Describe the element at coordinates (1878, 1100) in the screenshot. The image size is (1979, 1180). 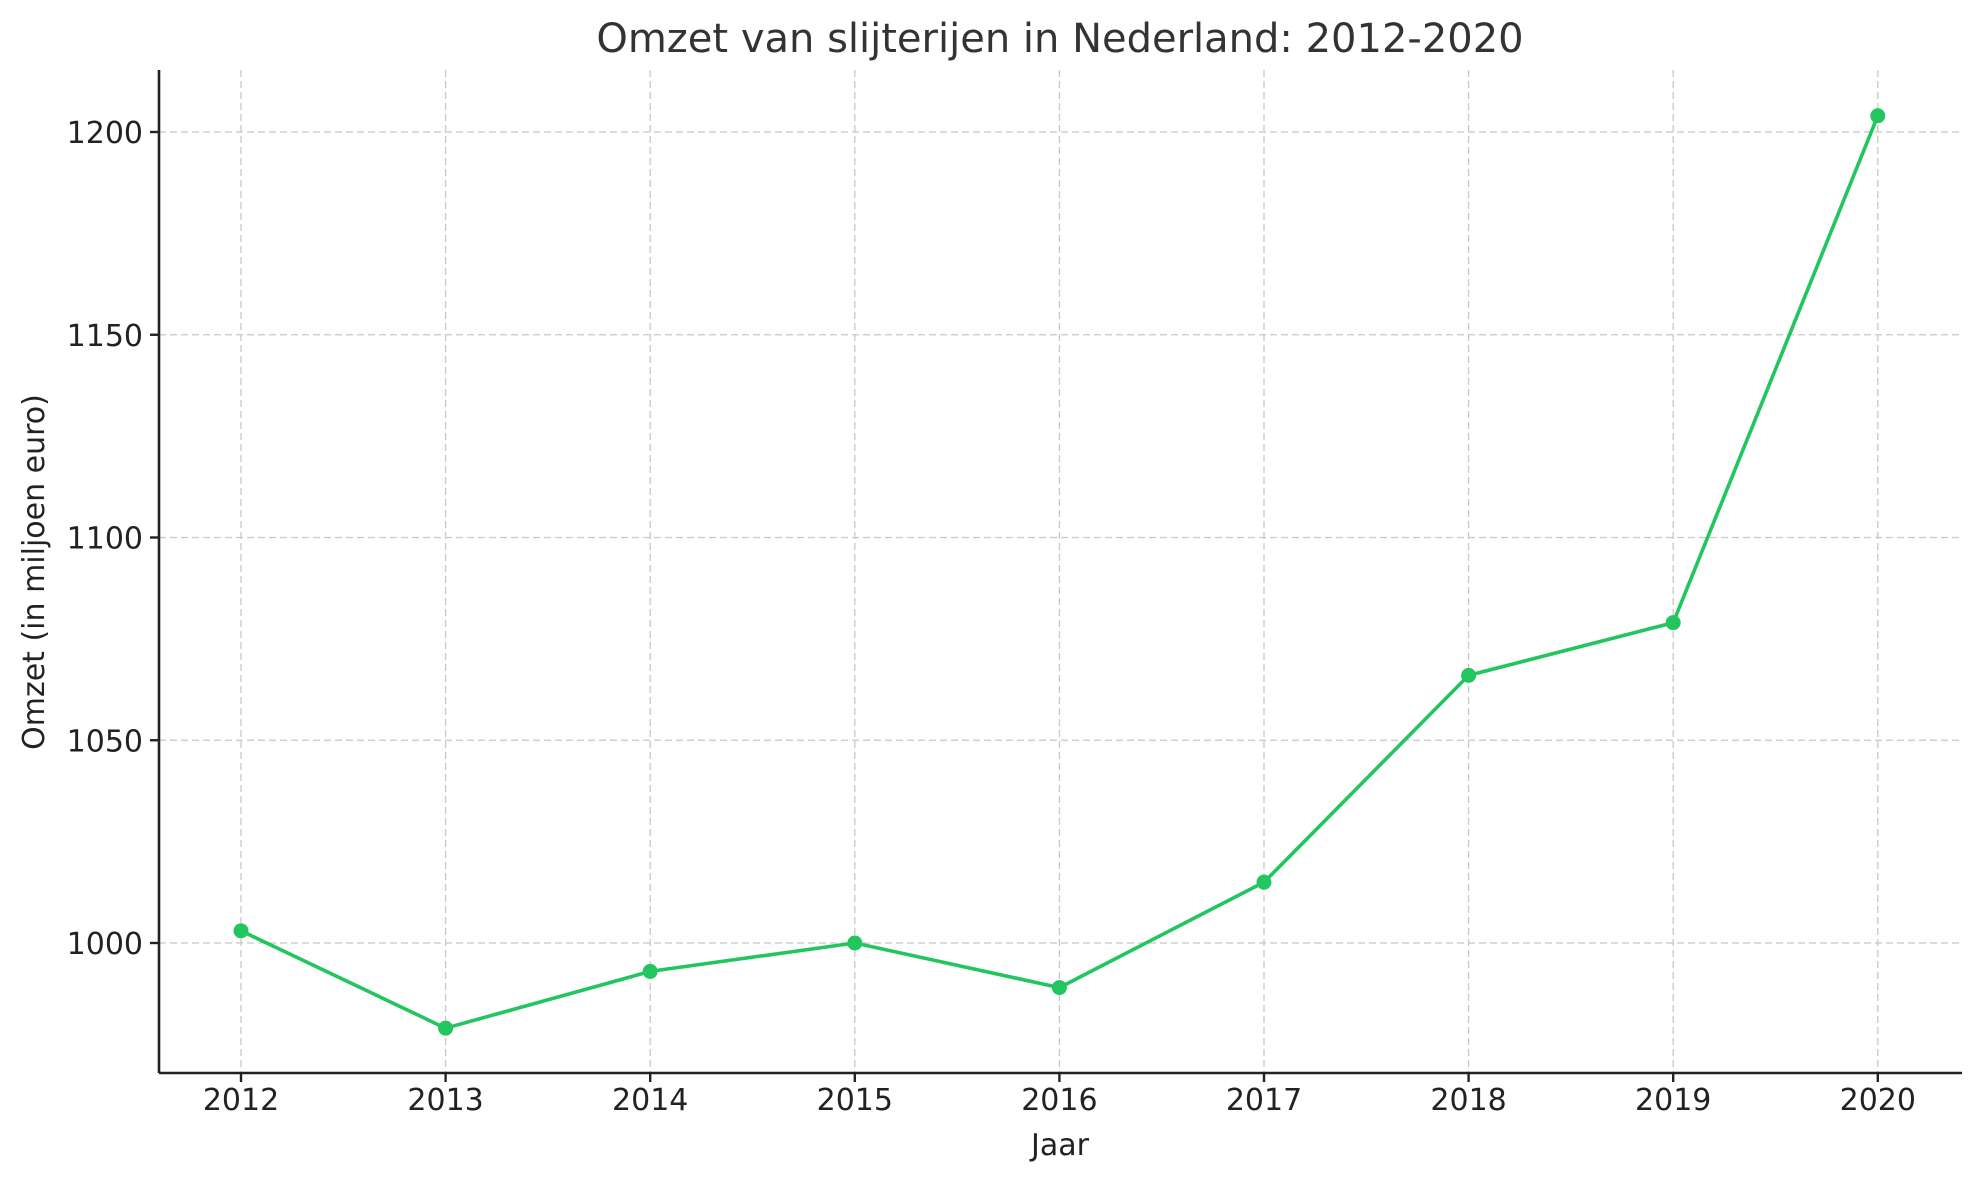
I see `x-tick-label: 2020` at that location.